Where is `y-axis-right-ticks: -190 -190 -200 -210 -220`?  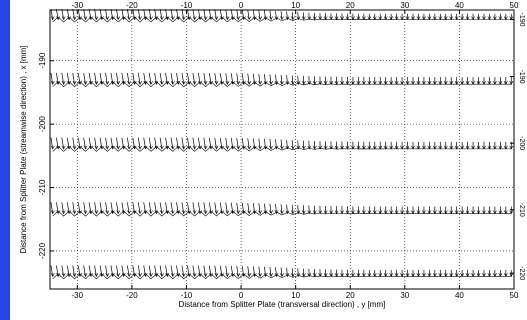
y-axis-right-ticks: -190 -190 -200 -210 -220 is located at coordinates (517, 146).